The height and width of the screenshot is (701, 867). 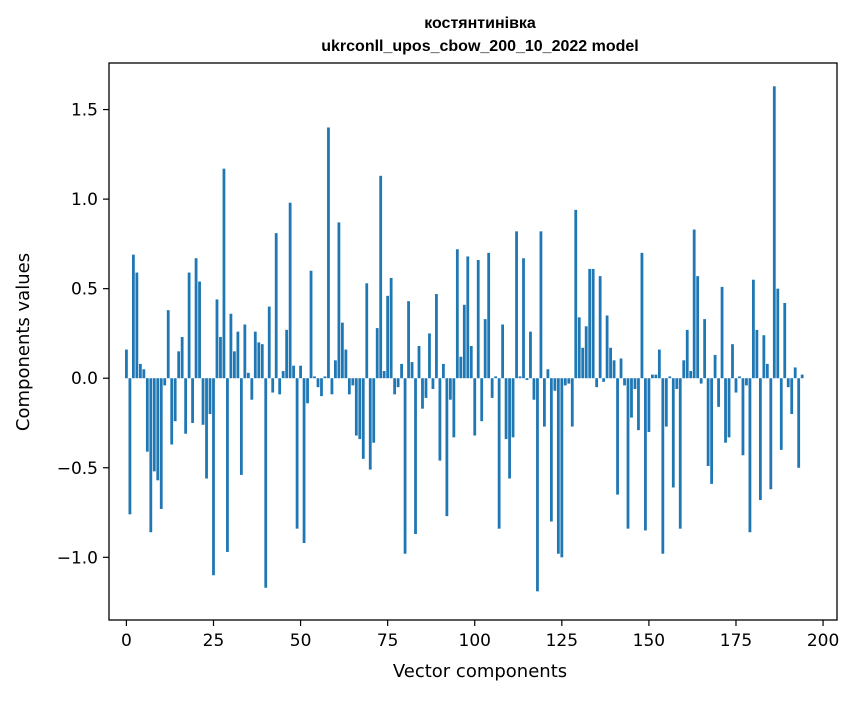 I want to click on x-axis-label: Vector components, so click(x=480, y=671).